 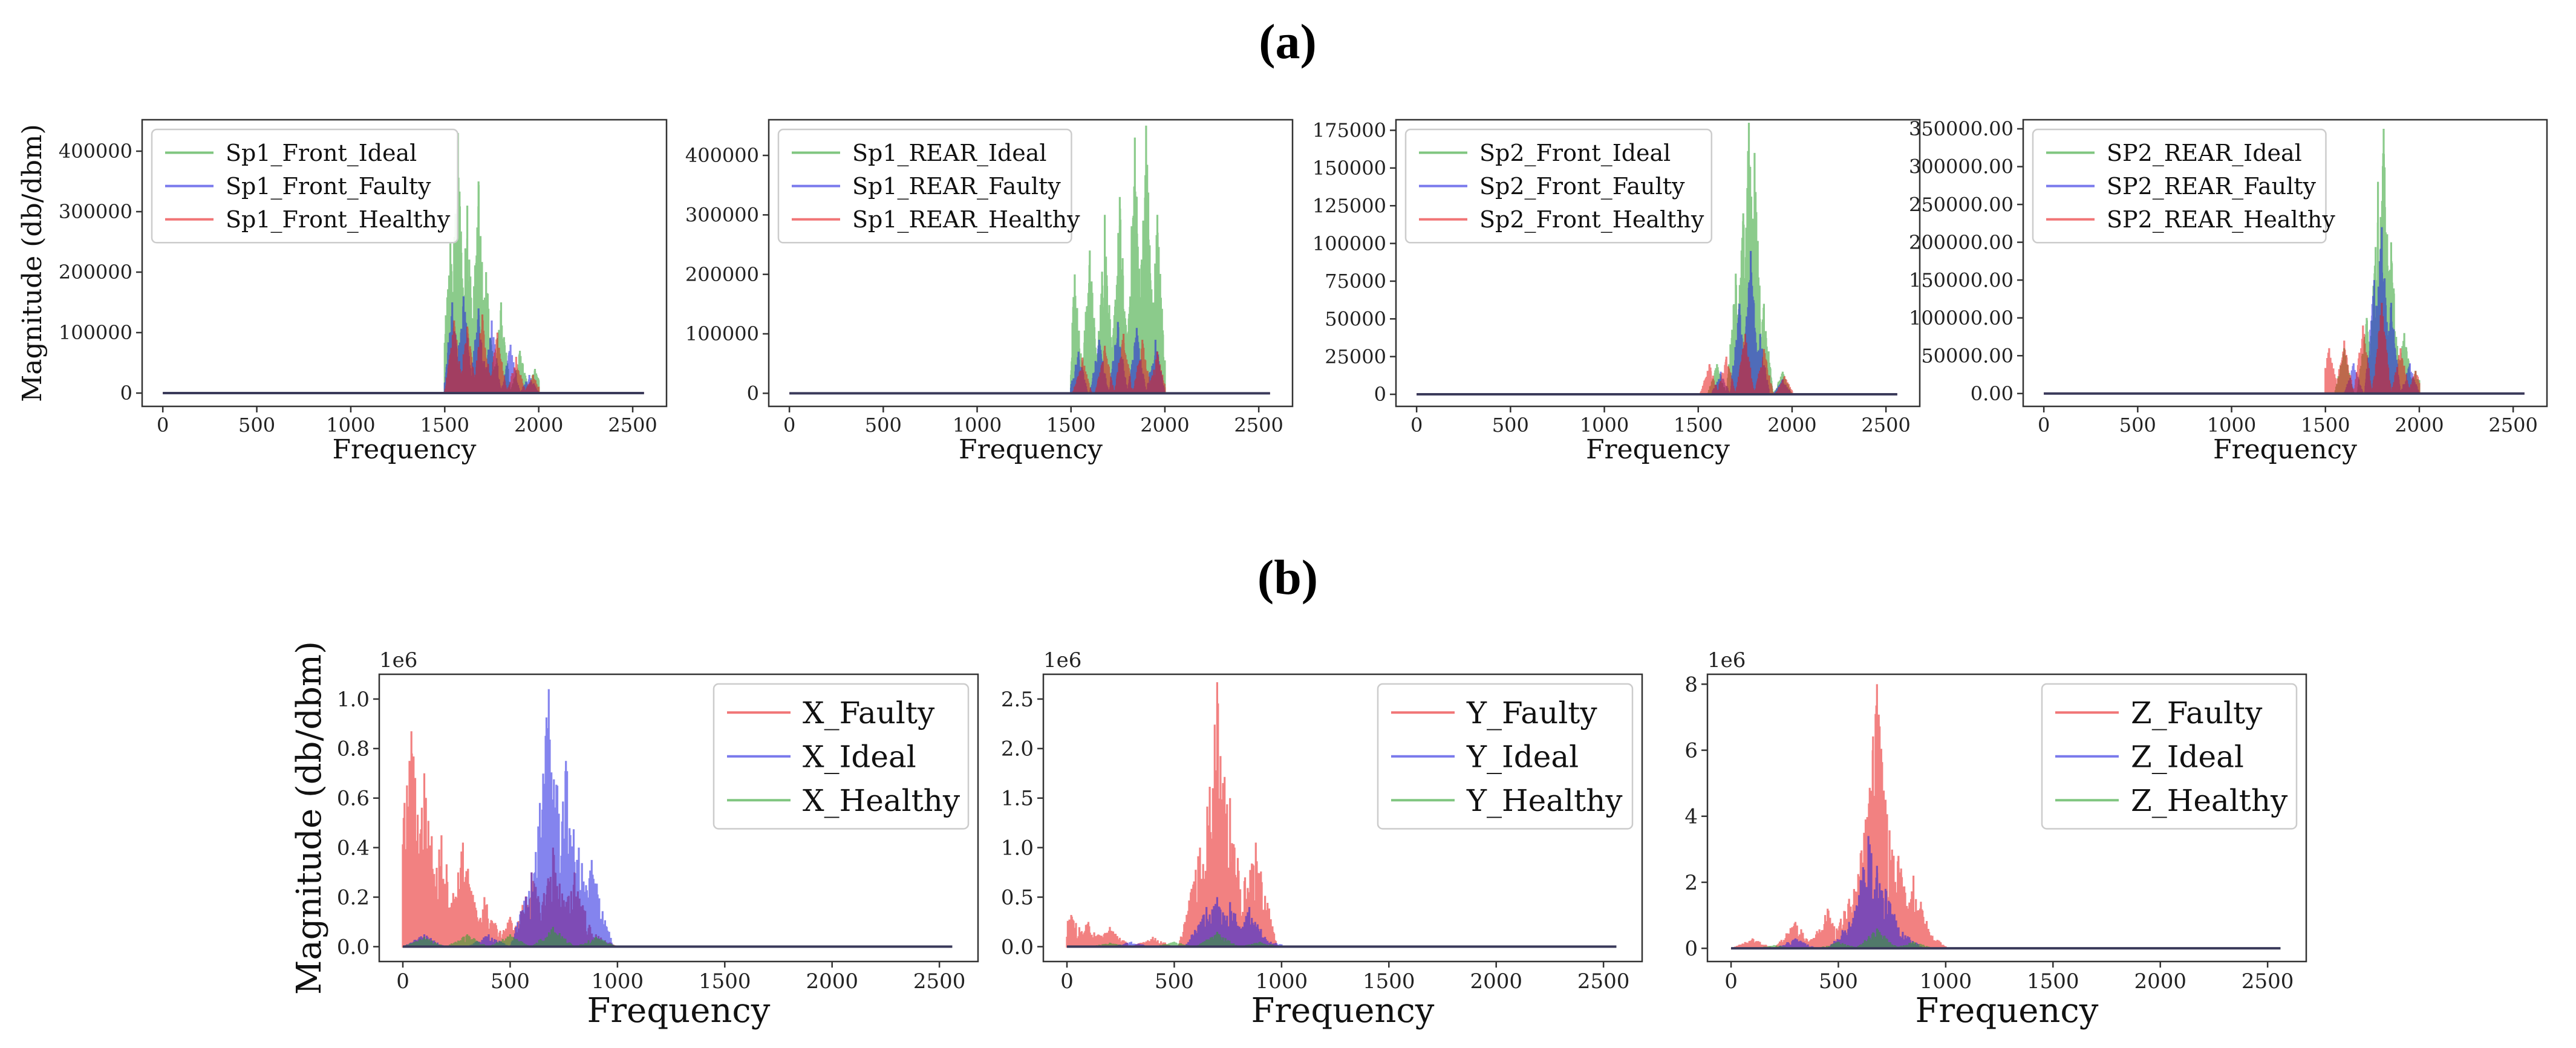 I want to click on y-tick-label: 0.6, so click(x=353, y=799).